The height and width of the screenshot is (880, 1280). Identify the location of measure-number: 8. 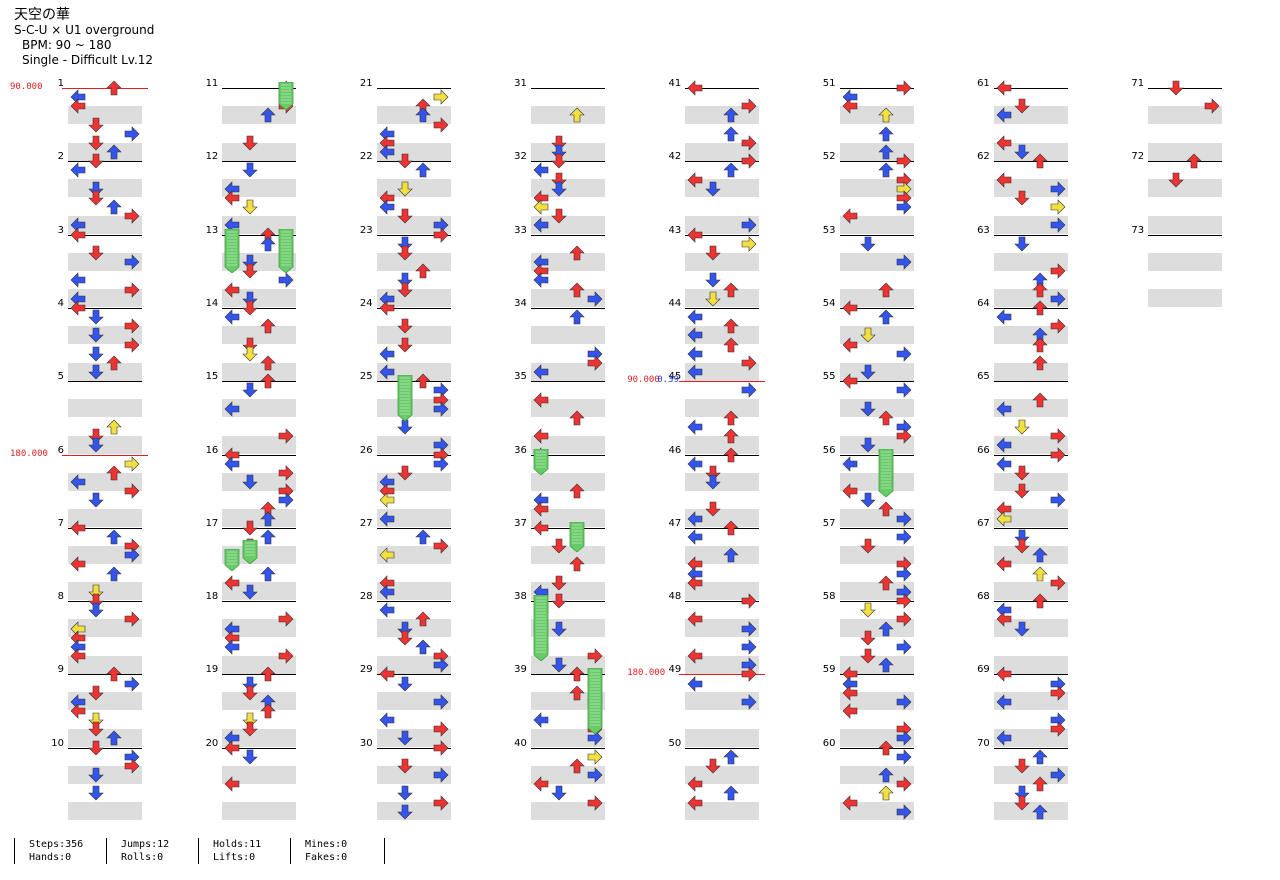
(60, 597).